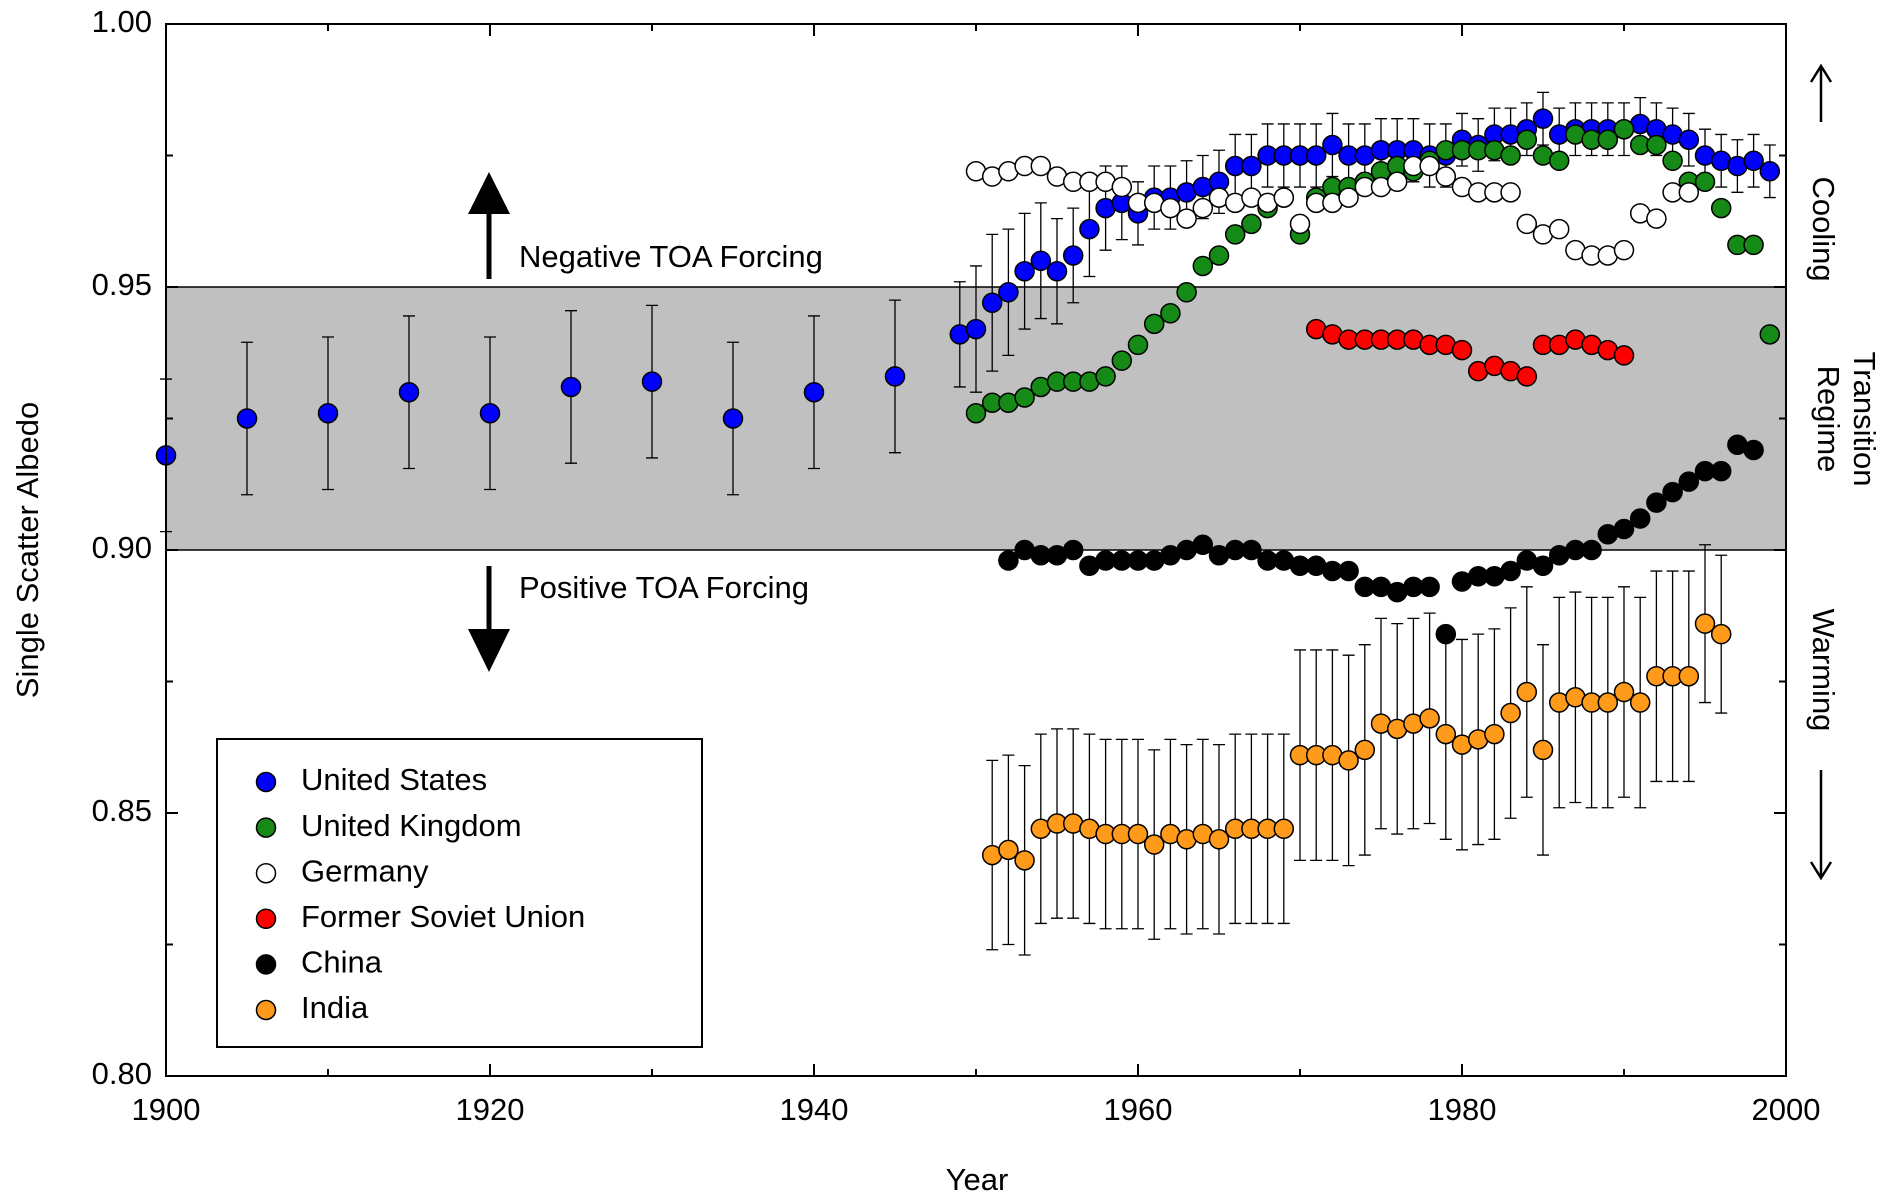 This screenshot has width=1887, height=1204. What do you see at coordinates (664, 587) in the screenshot?
I see `annotation: Positive TOA Forcing` at bounding box center [664, 587].